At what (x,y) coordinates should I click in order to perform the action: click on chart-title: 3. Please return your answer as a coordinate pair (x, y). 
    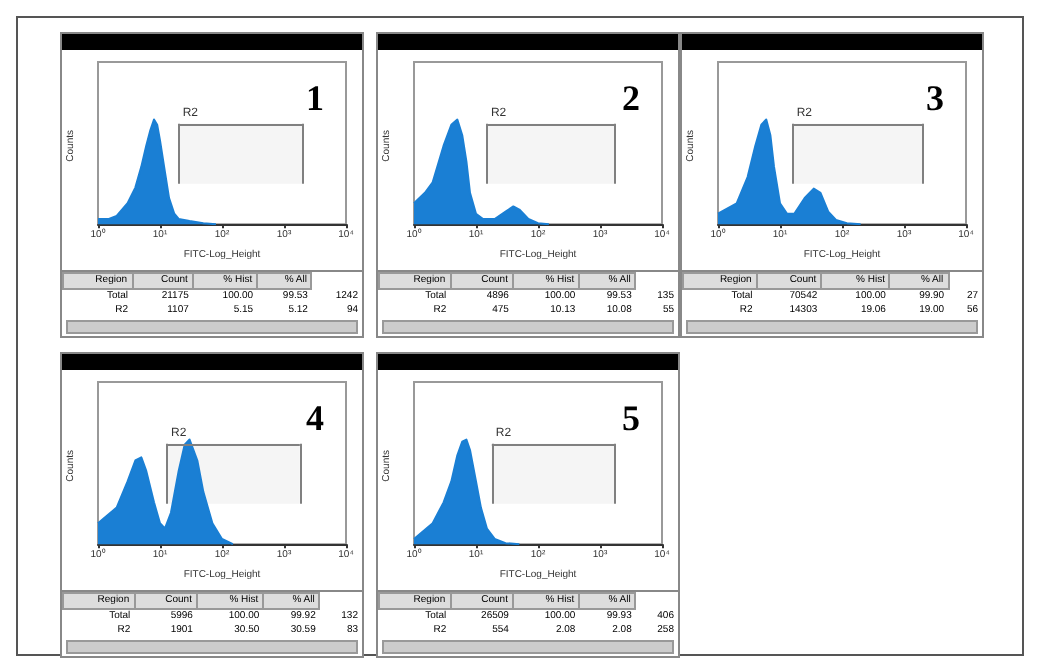
    Looking at the image, I should click on (935, 98).